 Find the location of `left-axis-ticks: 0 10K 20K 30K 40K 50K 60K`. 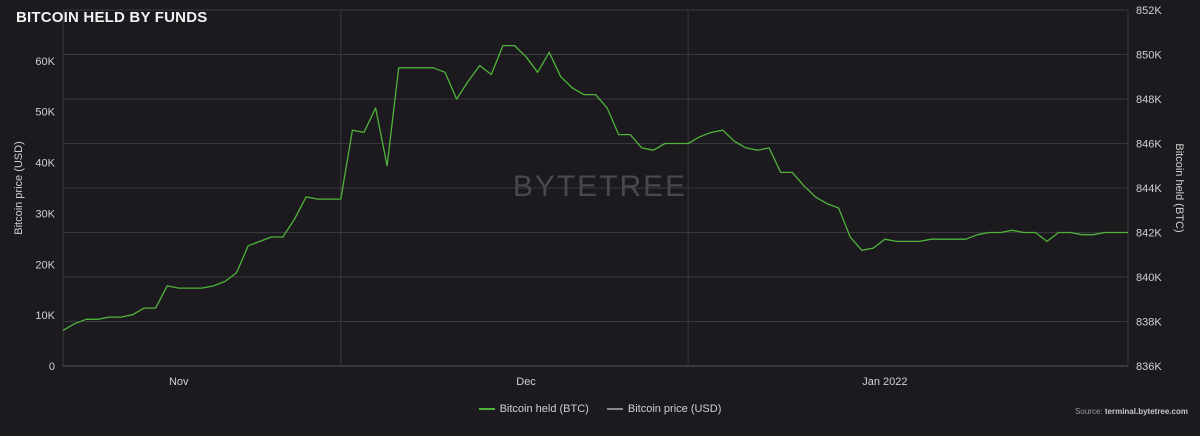

left-axis-ticks: 0 10K 20K 30K 40K 50K 60K is located at coordinates (45, 214).